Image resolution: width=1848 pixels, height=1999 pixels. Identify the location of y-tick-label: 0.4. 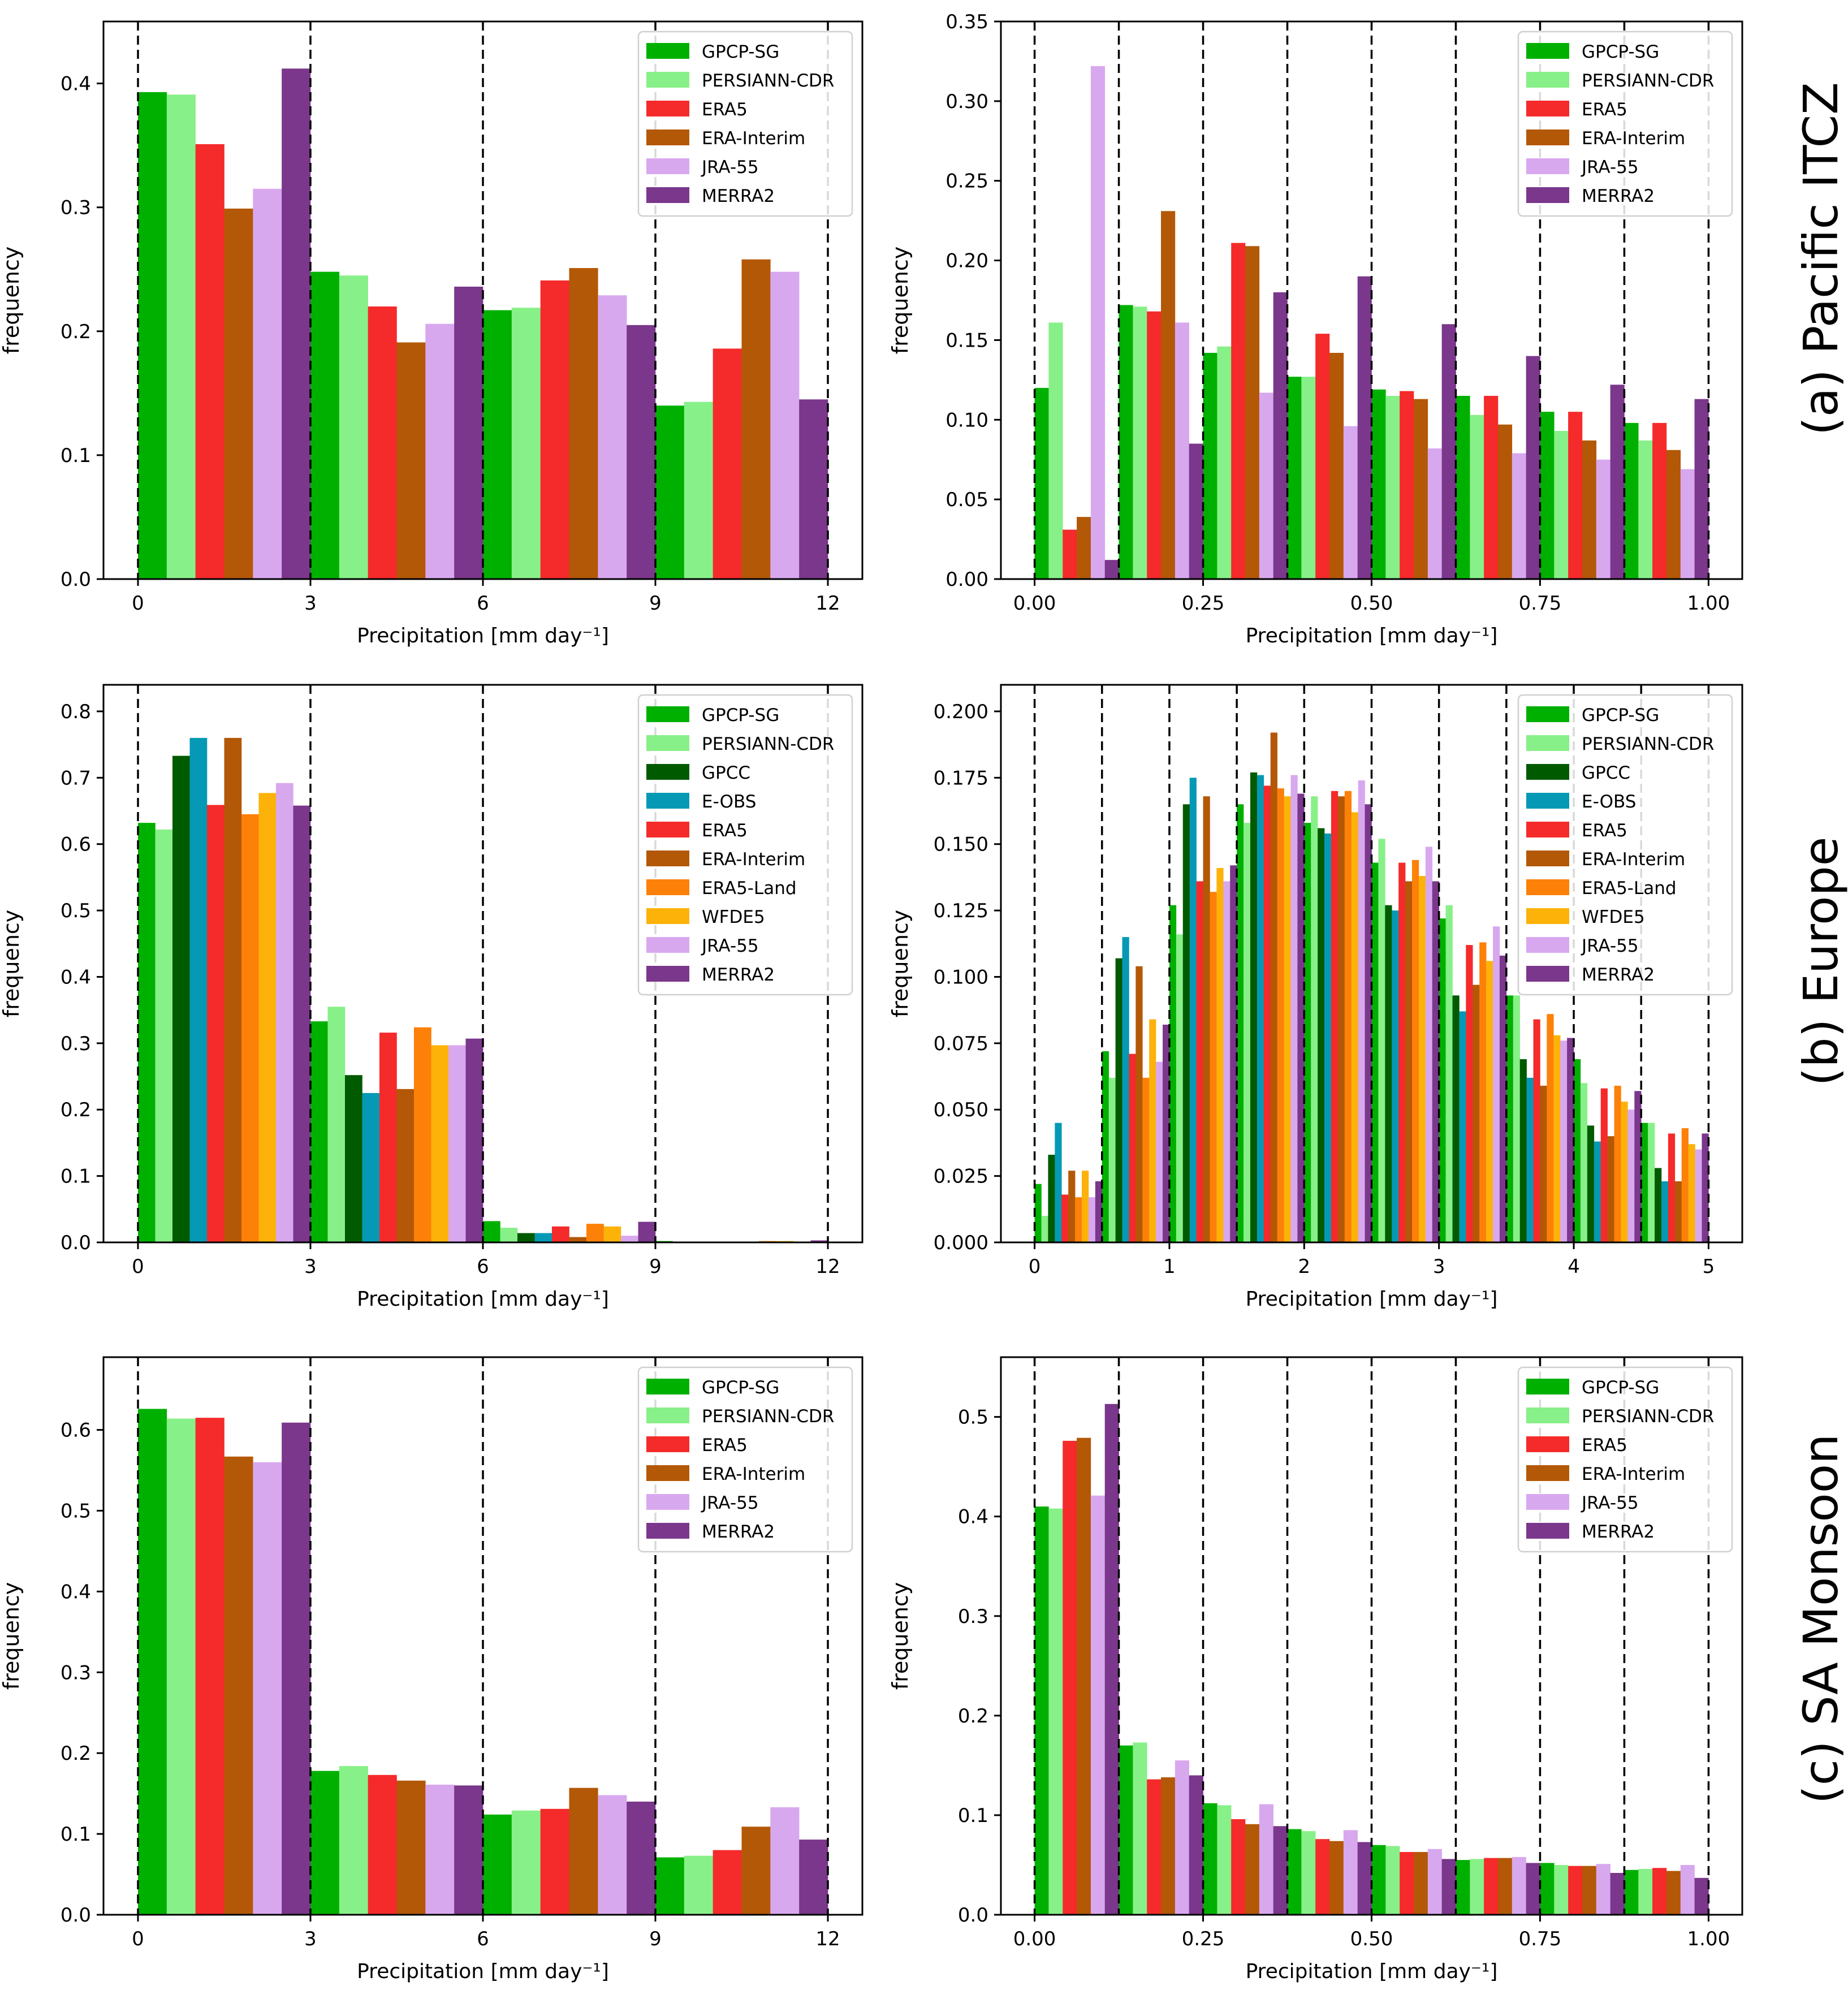
(973, 1517).